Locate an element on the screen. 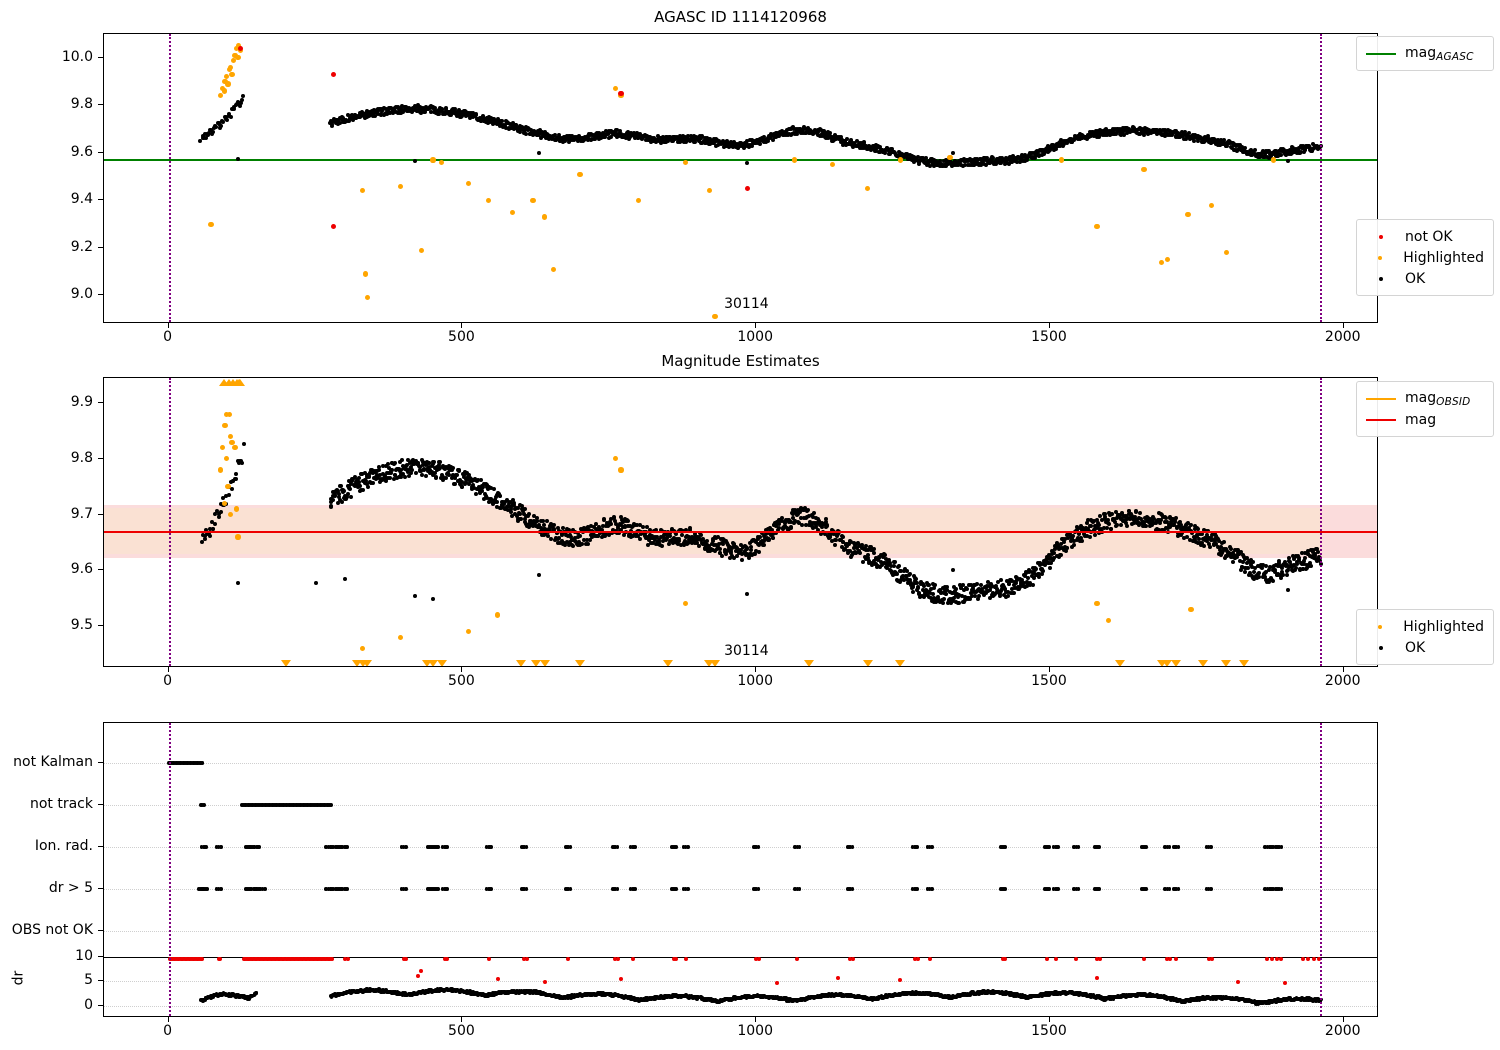 The height and width of the screenshot is (1050, 1500). legend-dot is located at coordinates (1380, 257).